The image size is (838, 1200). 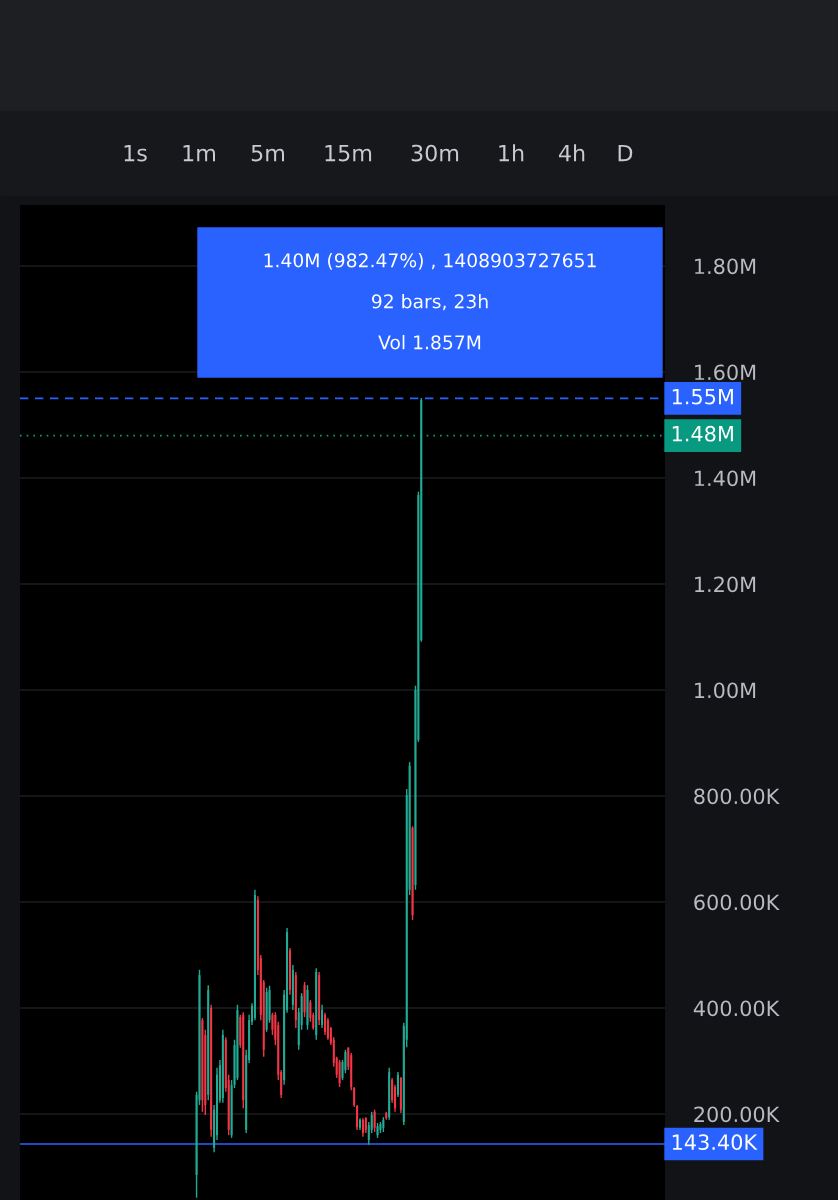 What do you see at coordinates (430, 261) in the screenshot?
I see `annotation: 1.40M (982.47%) , 1408903727651` at bounding box center [430, 261].